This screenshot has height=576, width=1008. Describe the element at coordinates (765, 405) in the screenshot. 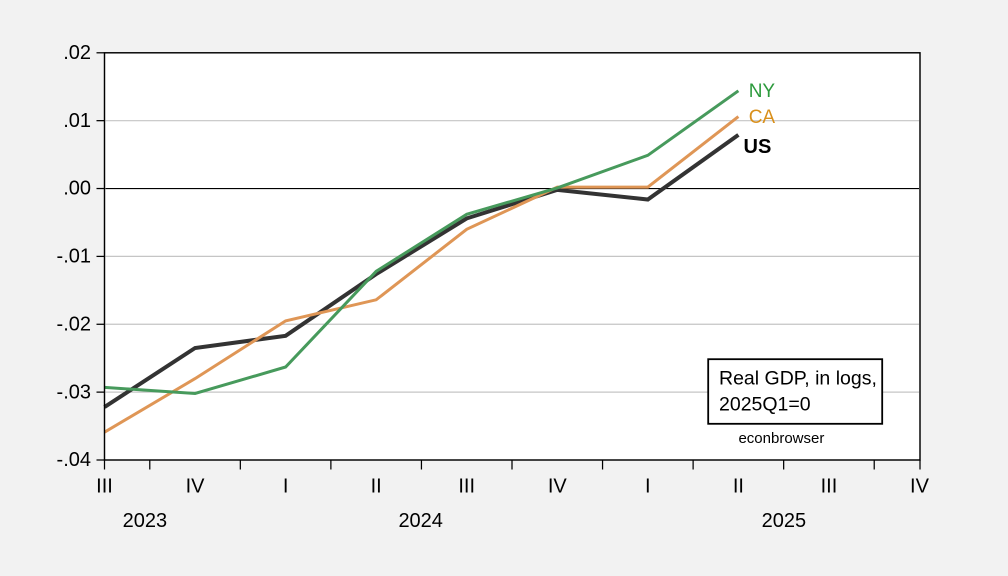

I see `svg-text: 2025Q1=0` at that location.